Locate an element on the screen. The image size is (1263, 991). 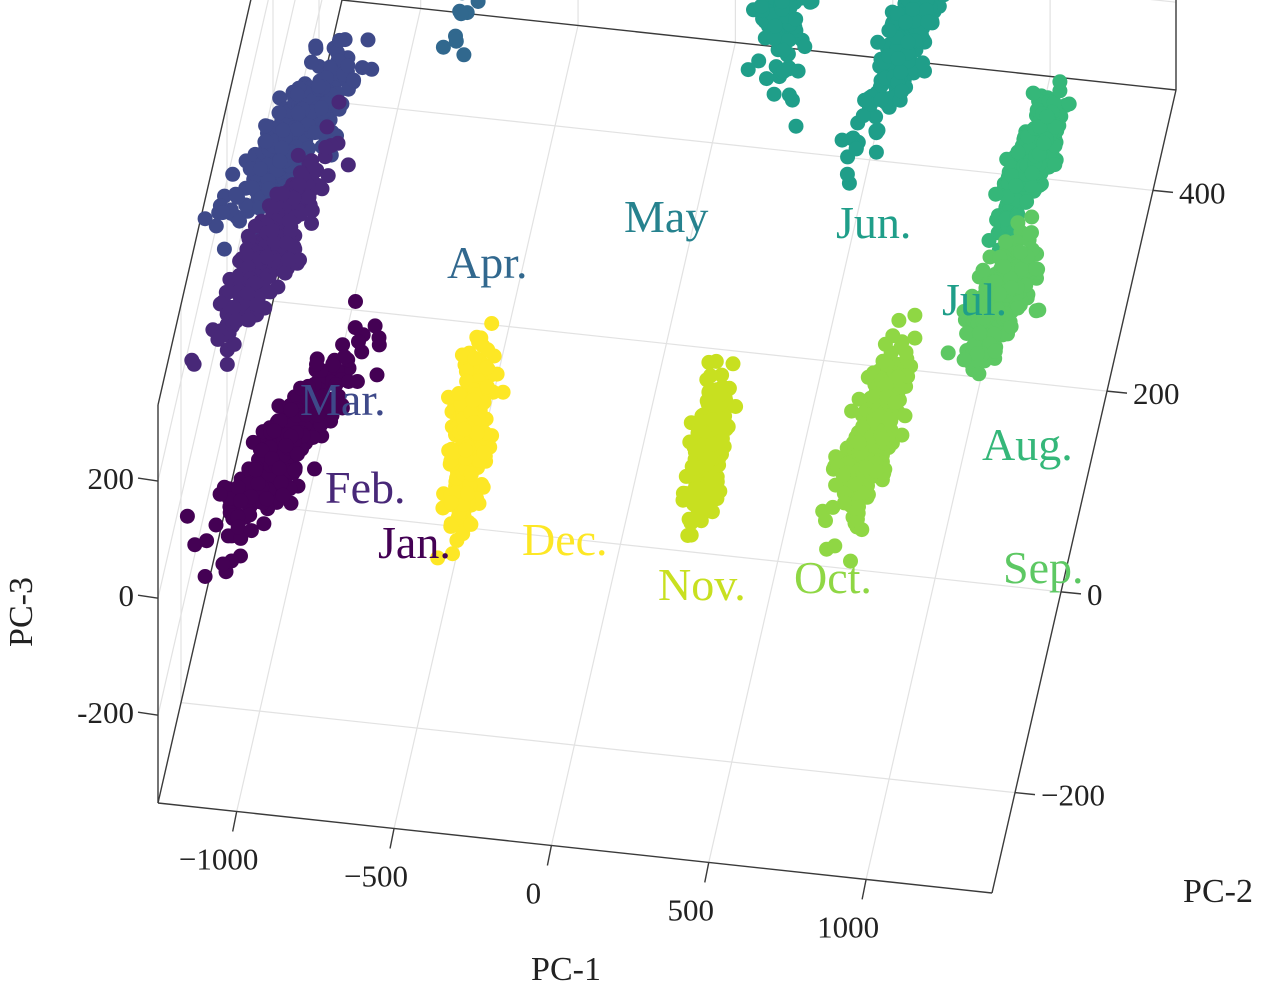
cluster-label: Sep. is located at coordinates (1043, 567).